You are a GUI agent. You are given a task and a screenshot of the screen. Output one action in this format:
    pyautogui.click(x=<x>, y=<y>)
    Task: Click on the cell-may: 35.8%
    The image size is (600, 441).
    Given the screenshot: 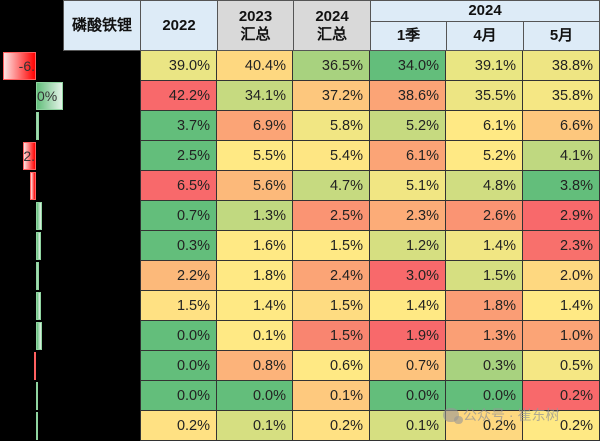 What is the action you would take?
    pyautogui.click(x=561, y=96)
    